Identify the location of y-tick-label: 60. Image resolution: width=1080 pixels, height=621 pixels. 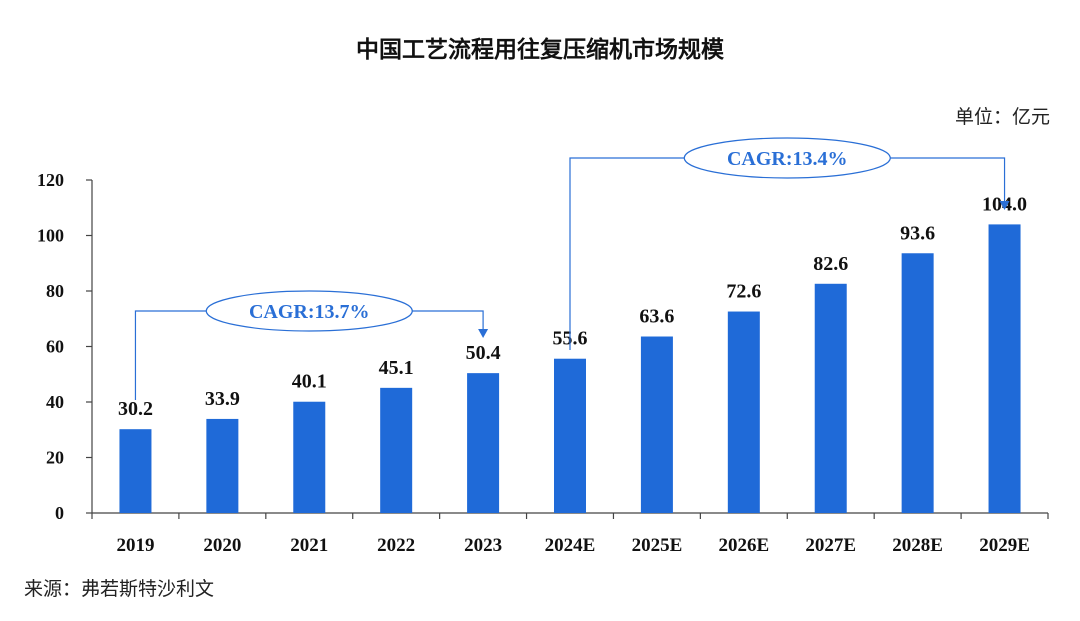
(55, 347).